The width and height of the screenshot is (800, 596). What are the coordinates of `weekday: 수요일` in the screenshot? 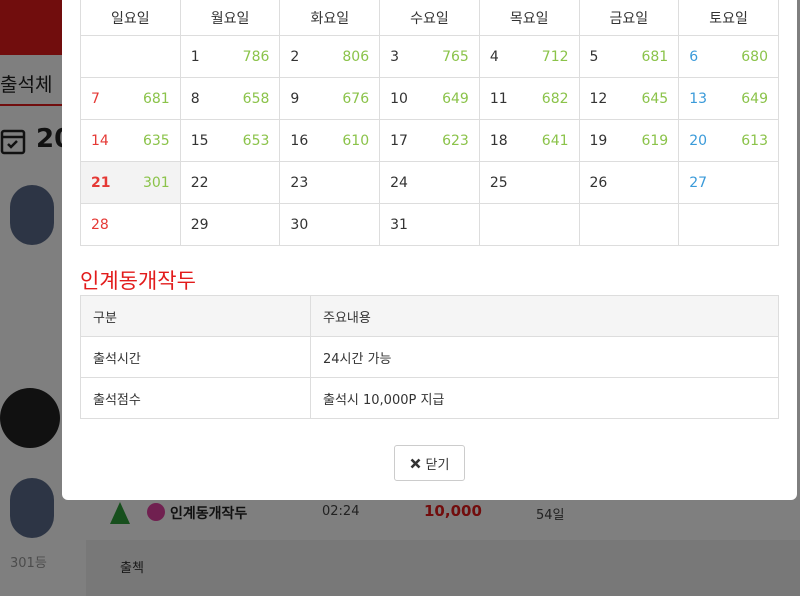 It's located at (429, 18).